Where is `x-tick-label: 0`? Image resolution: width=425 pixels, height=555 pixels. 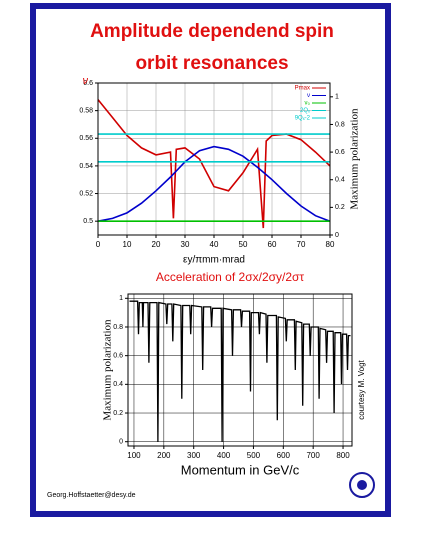
x-tick-label: 0 is located at coordinates (98, 244).